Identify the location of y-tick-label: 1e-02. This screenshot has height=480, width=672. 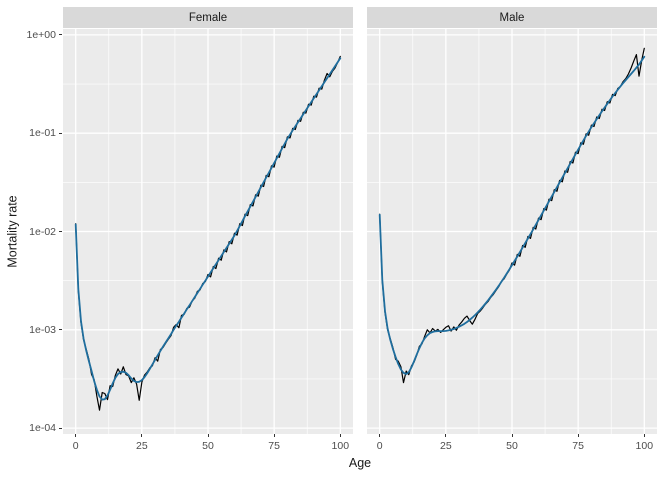
(42, 231).